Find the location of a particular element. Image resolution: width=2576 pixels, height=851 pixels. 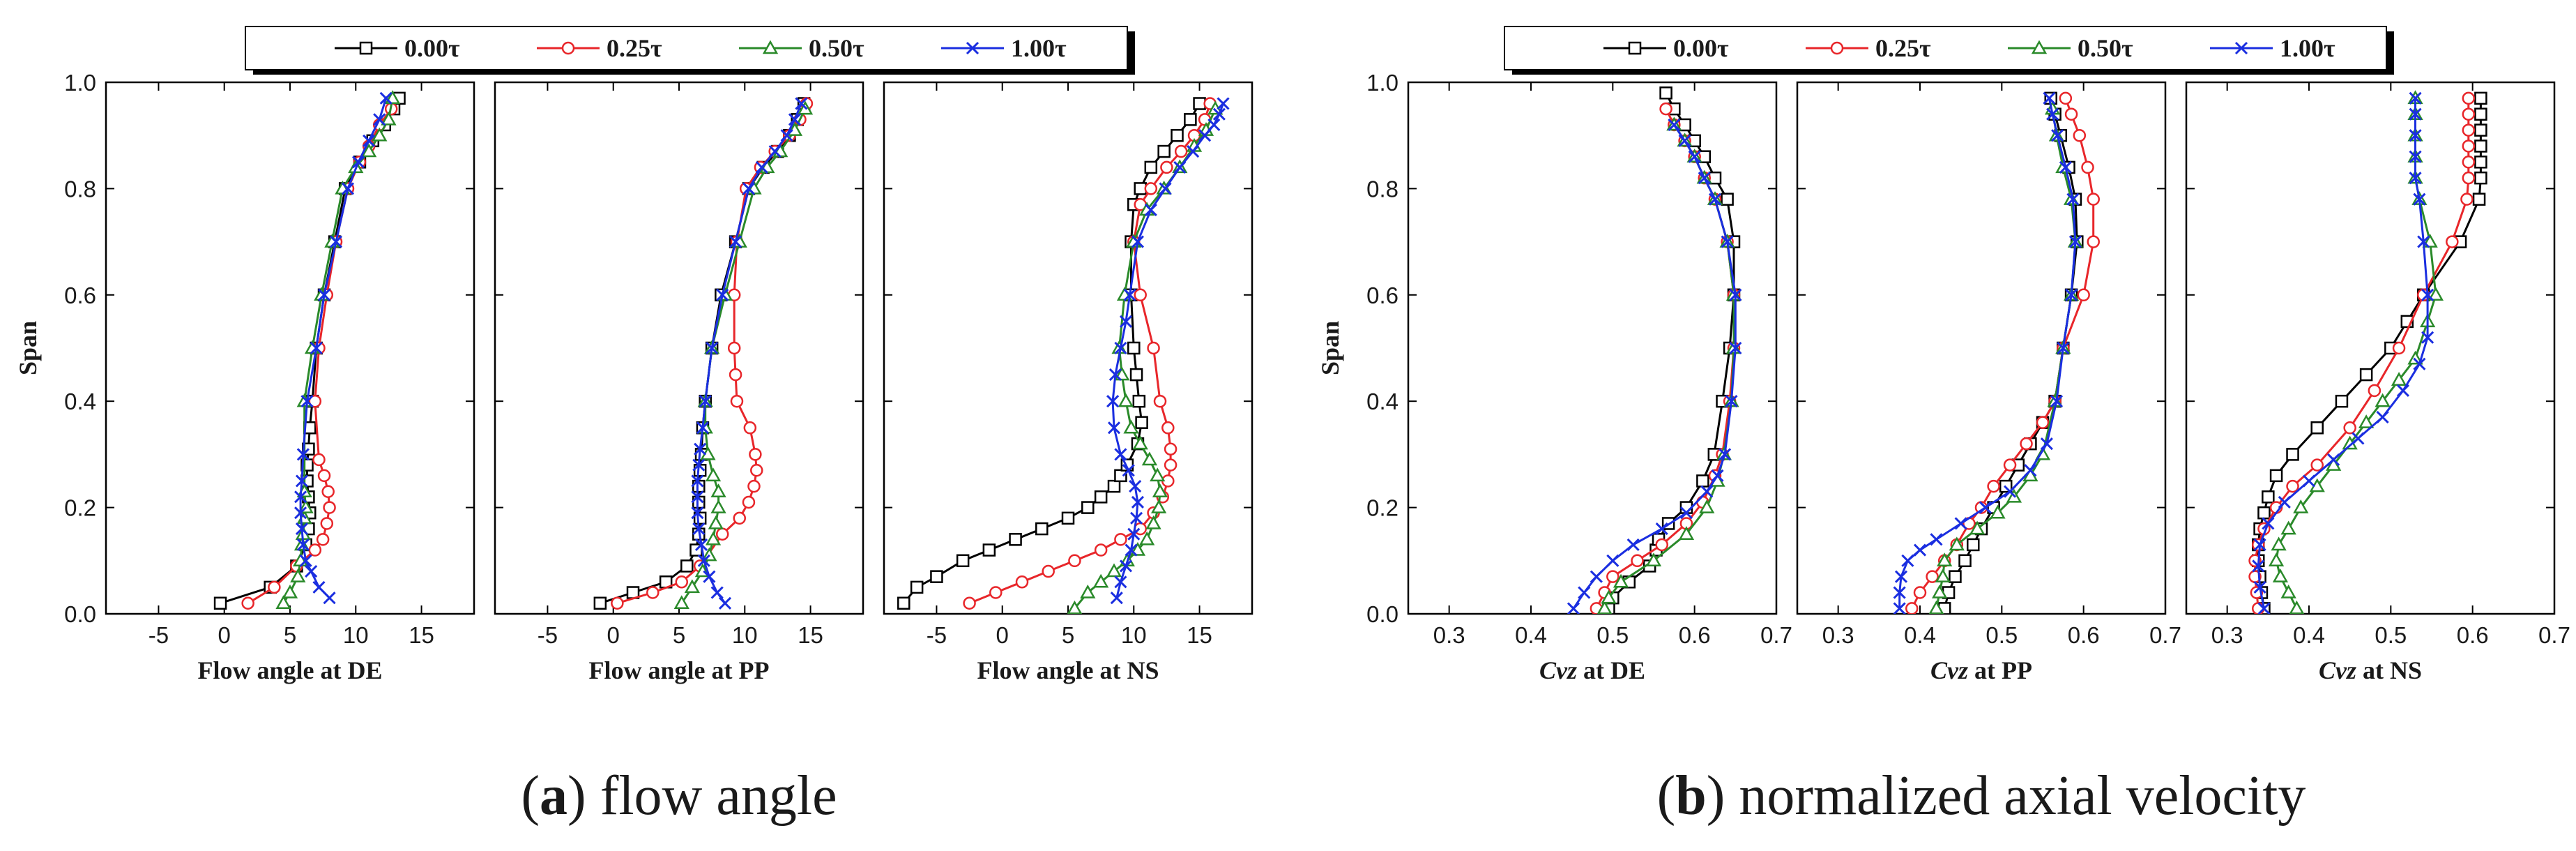

series-0.25τ is located at coordinates (1090, 354).